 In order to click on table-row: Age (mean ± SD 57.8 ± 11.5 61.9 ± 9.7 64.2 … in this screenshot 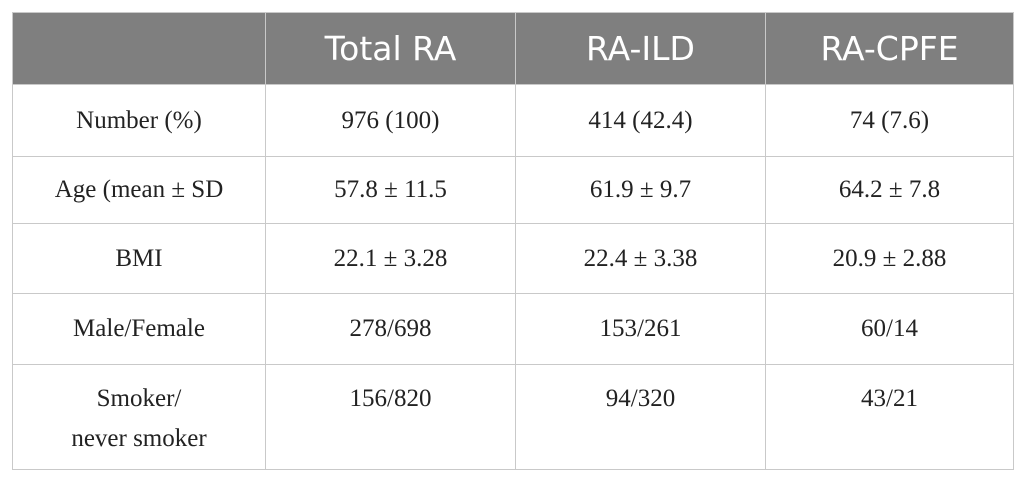, I will do `click(513, 190)`.